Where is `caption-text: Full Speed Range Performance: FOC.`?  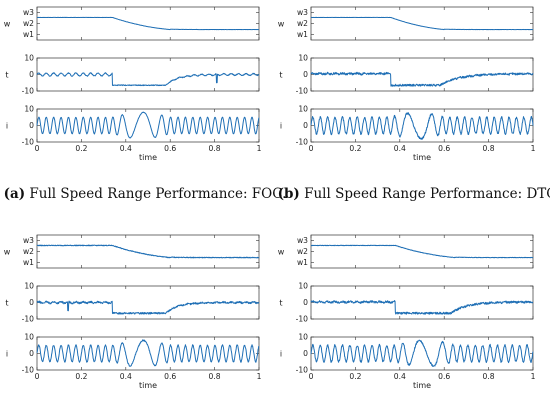 caption-text: Full Speed Range Performance: FOC. is located at coordinates (155, 194).